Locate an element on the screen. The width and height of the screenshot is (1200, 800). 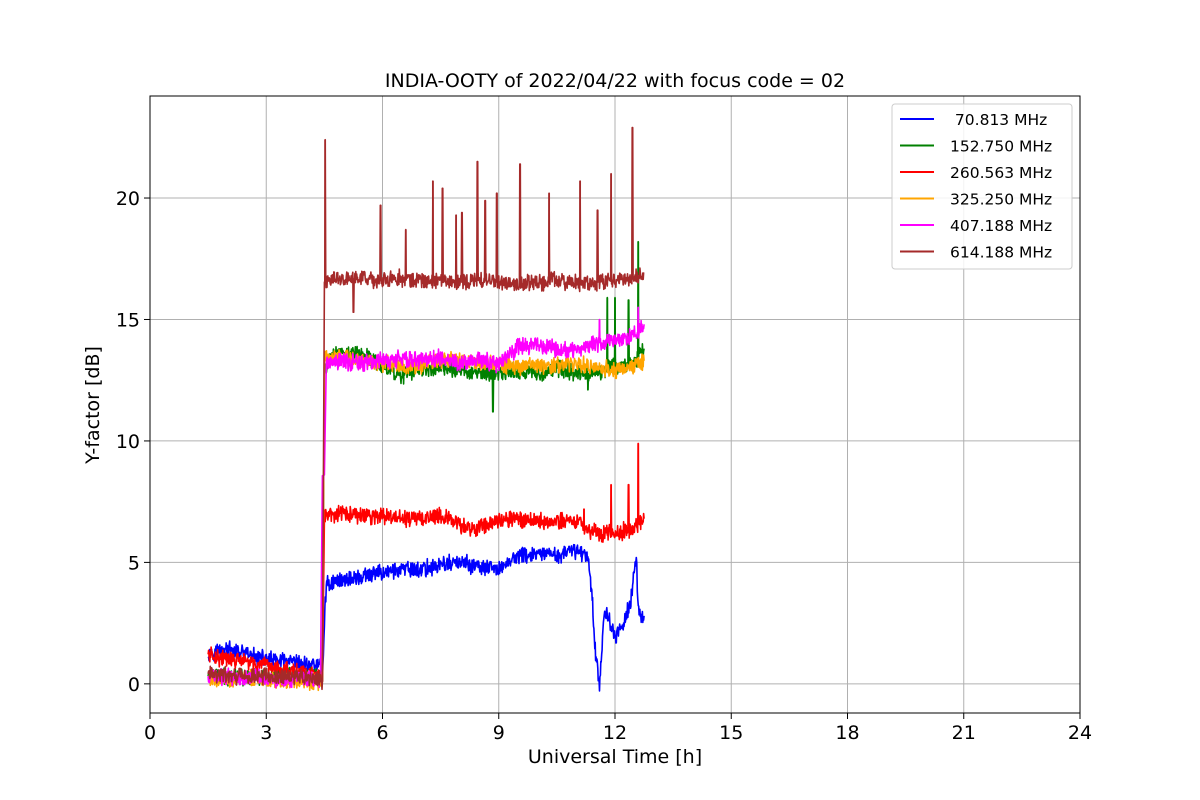
y-tick-label: 10 is located at coordinates (128, 442).